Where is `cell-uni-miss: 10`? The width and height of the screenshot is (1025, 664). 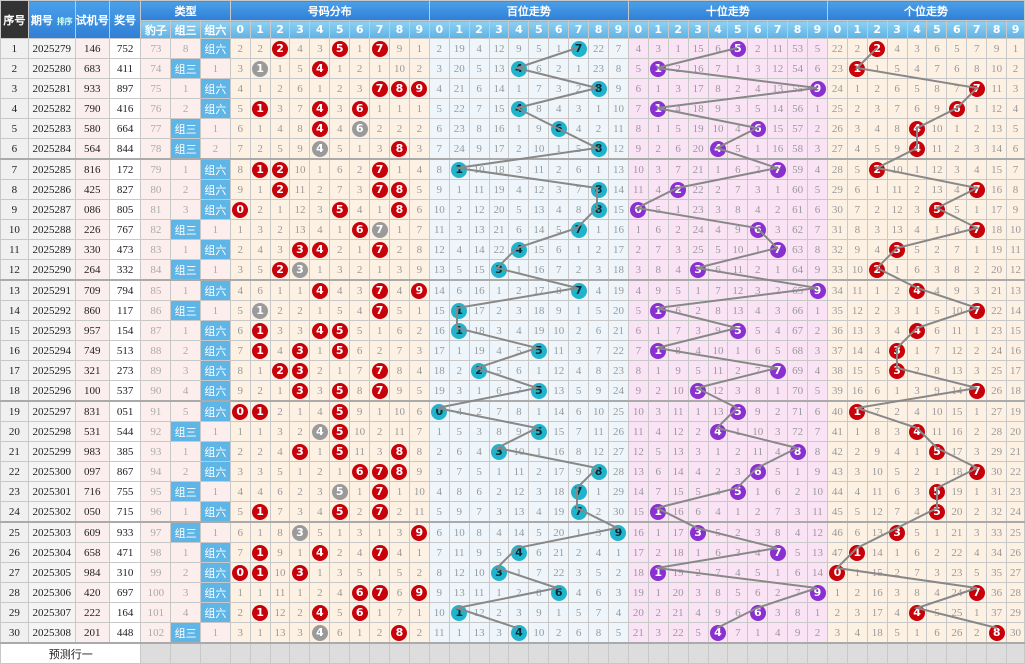
cell-uni-miss: 10 is located at coordinates (877, 471).